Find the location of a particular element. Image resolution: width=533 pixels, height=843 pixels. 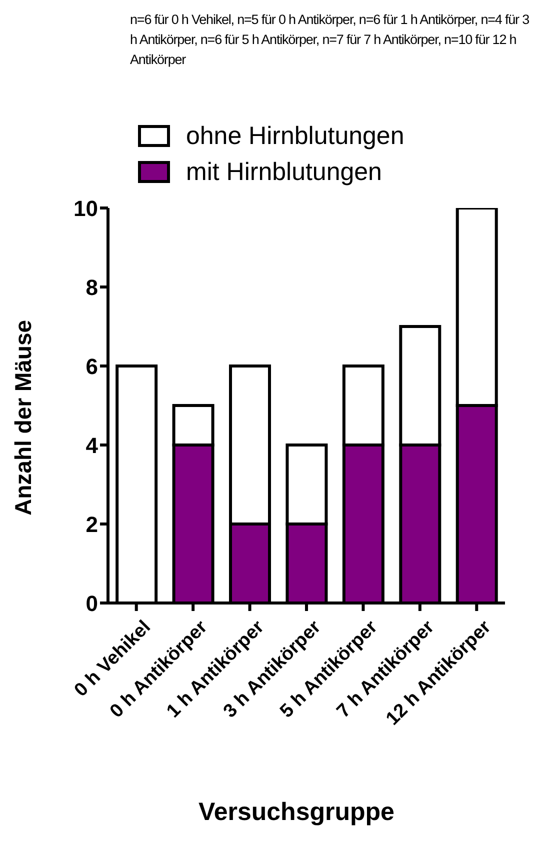

y-tick-label: 8 is located at coordinates (92, 287).